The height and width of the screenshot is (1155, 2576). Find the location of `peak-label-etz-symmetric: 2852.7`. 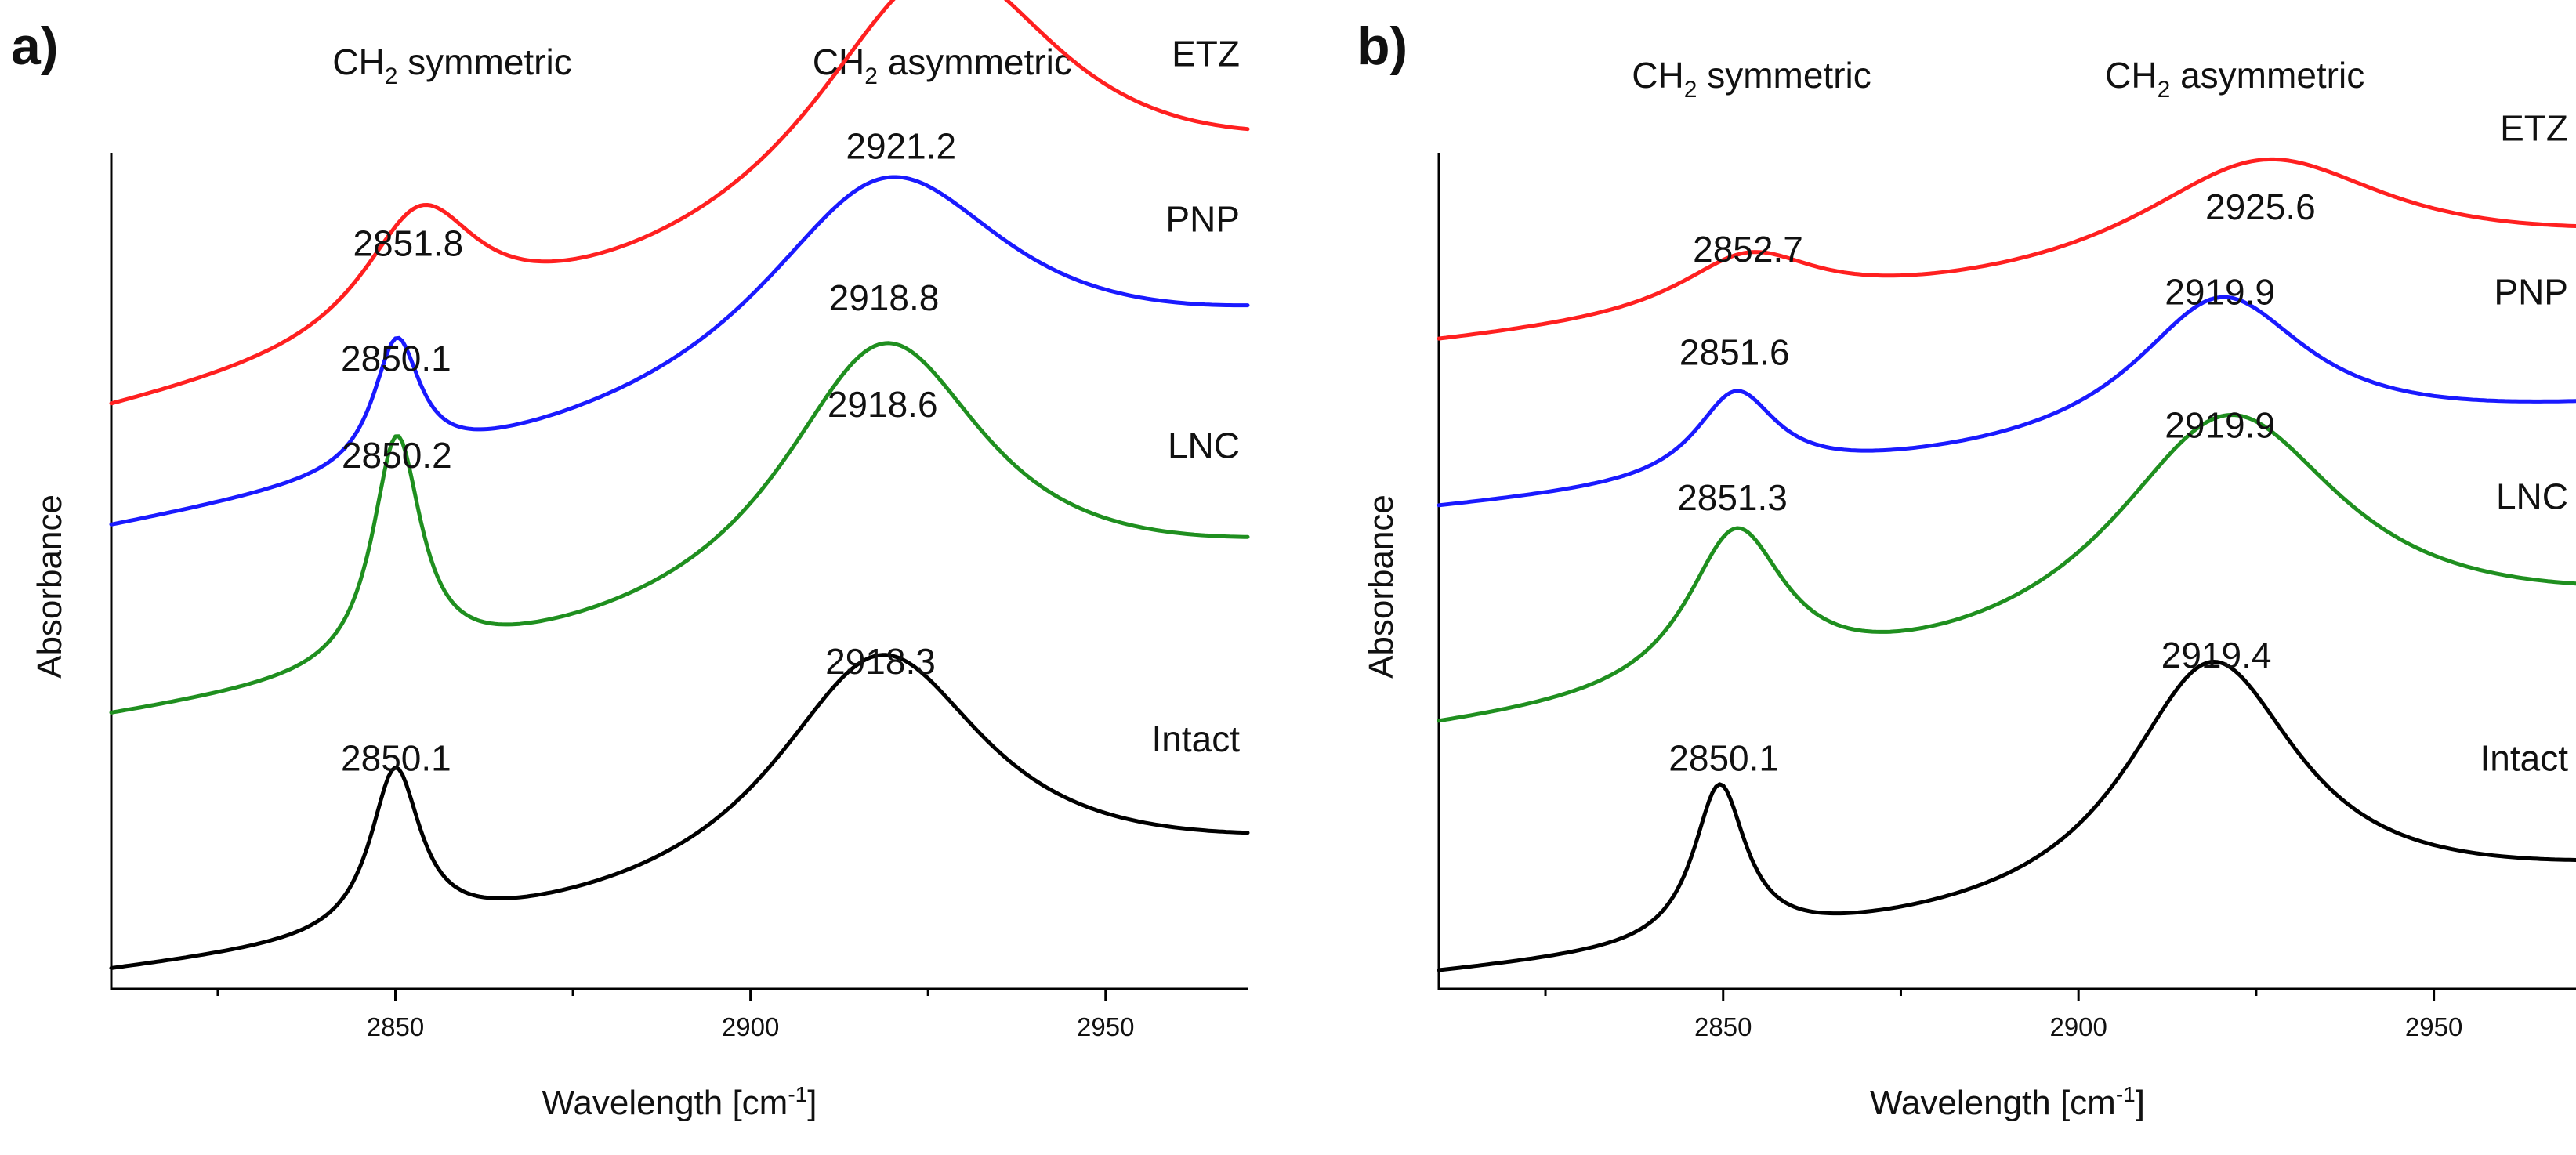

peak-label-etz-symmetric: 2852.7 is located at coordinates (1748, 249).